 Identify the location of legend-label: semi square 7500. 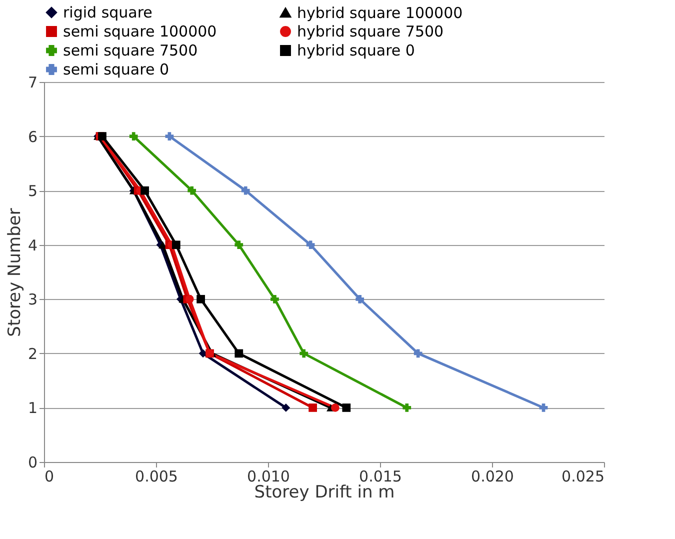
(130, 51).